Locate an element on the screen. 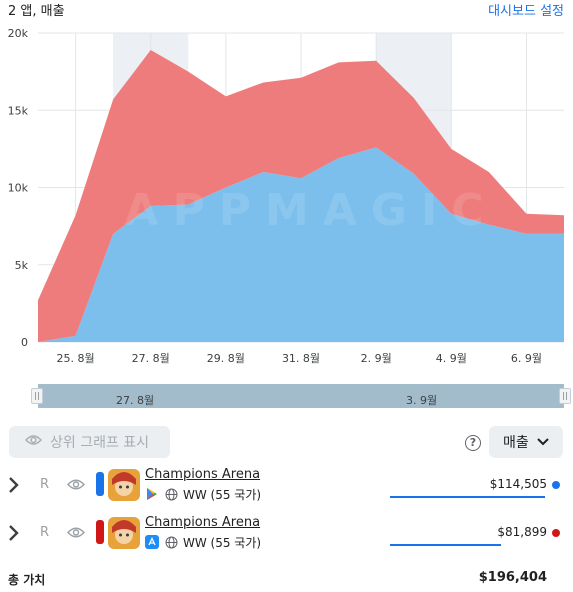 This screenshot has width=573, height=592. dashboard-header: 2 앱, 매출 대시보드 설정 is located at coordinates (286, 10).